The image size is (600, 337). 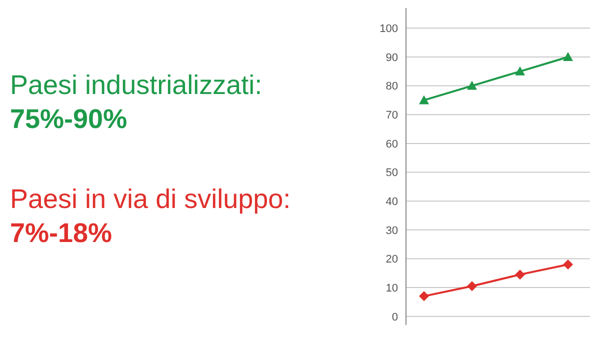 I want to click on y-tick-label: 90, so click(x=392, y=58).